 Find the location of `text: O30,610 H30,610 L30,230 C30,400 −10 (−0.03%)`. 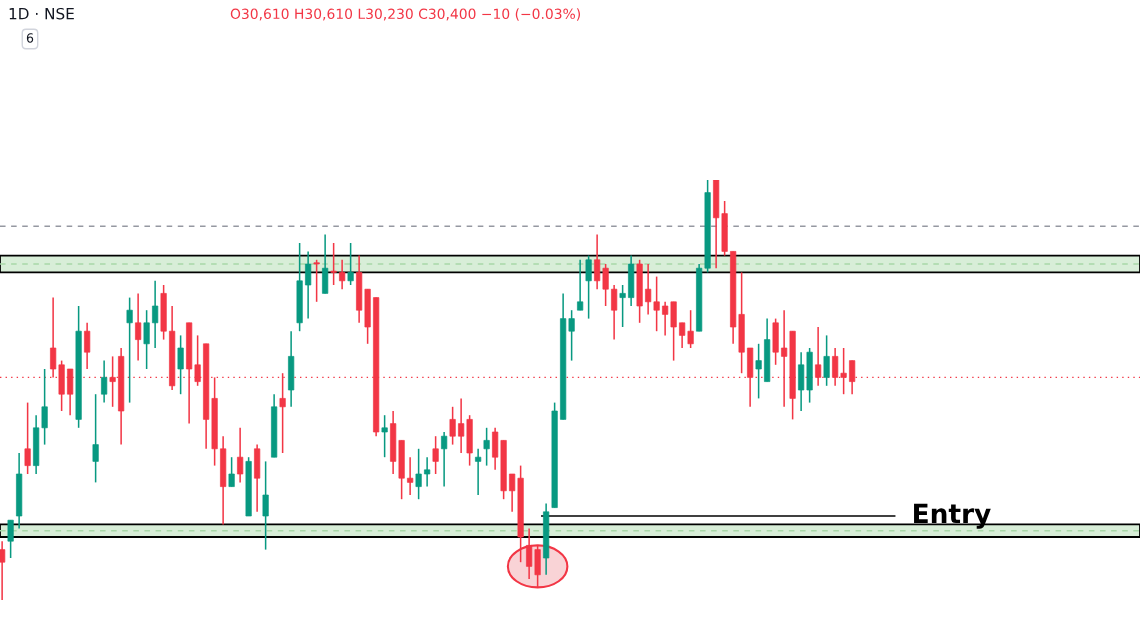

text: O30,610 H30,610 L30,230 C30,400 −10 (−0.03%) is located at coordinates (405, 14).